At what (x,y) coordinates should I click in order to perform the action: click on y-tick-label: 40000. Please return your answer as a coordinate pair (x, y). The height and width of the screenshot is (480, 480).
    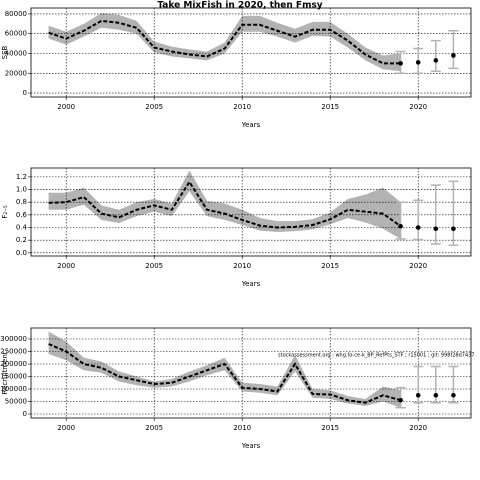
    Looking at the image, I should click on (16, 53).